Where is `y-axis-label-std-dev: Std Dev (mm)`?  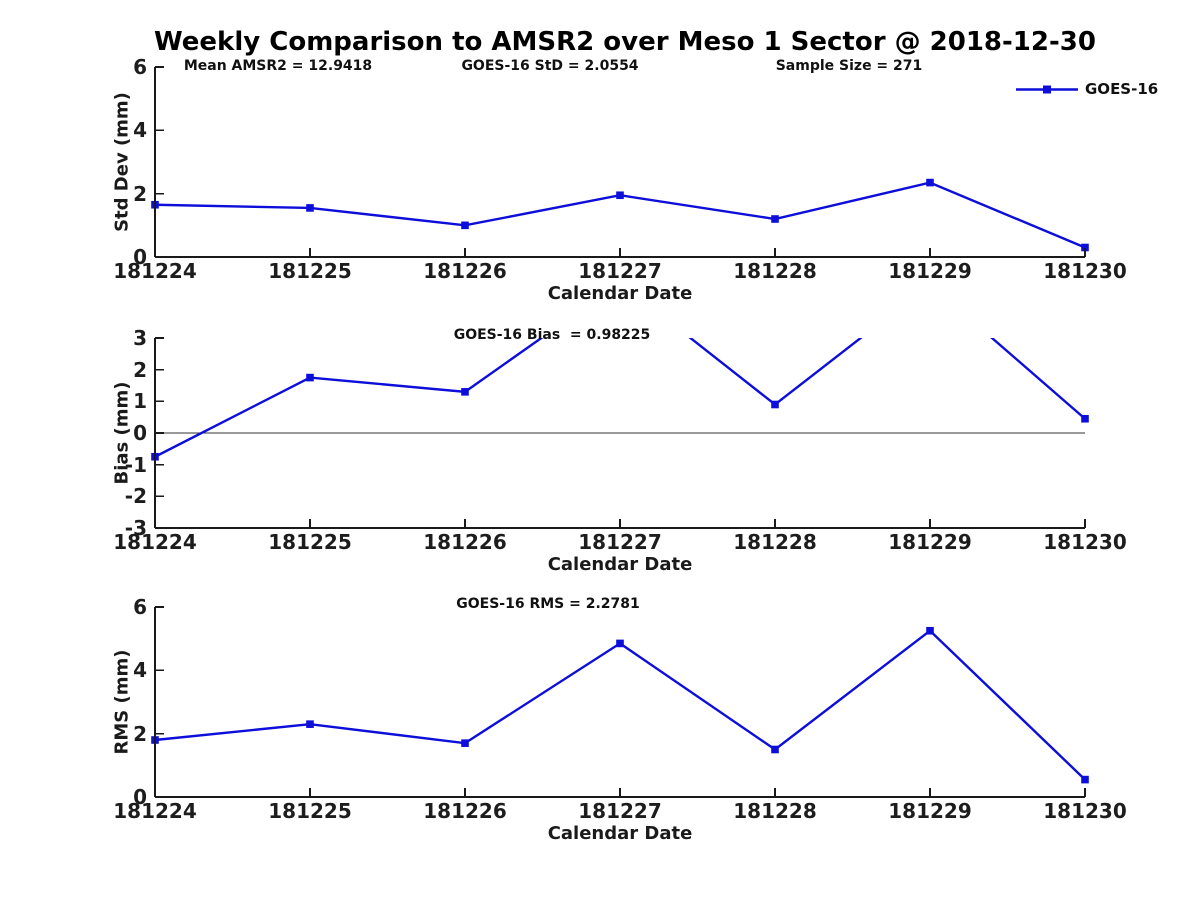
y-axis-label-std-dev: Std Dev (mm) is located at coordinates (122, 162).